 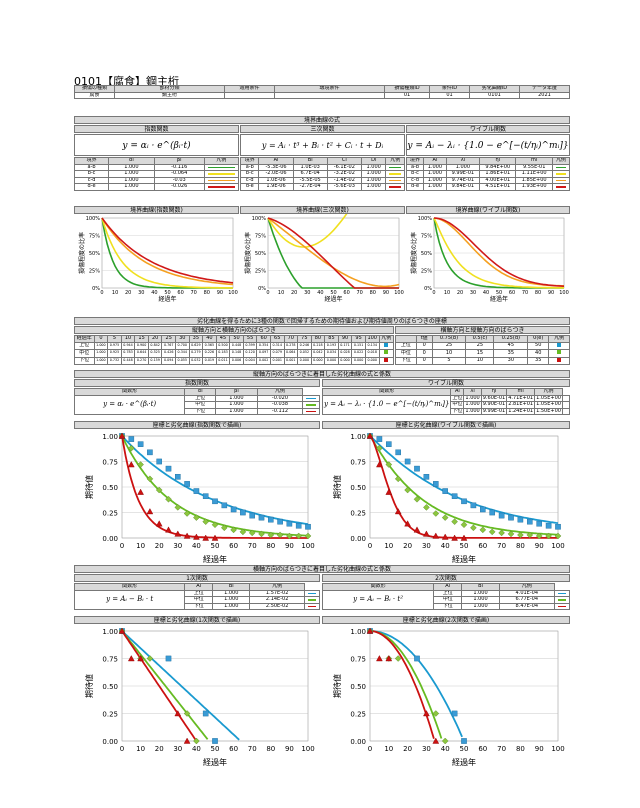 What do you see at coordinates (358, 539) in the screenshot?
I see `y-tick-label: 0.00` at bounding box center [358, 539].